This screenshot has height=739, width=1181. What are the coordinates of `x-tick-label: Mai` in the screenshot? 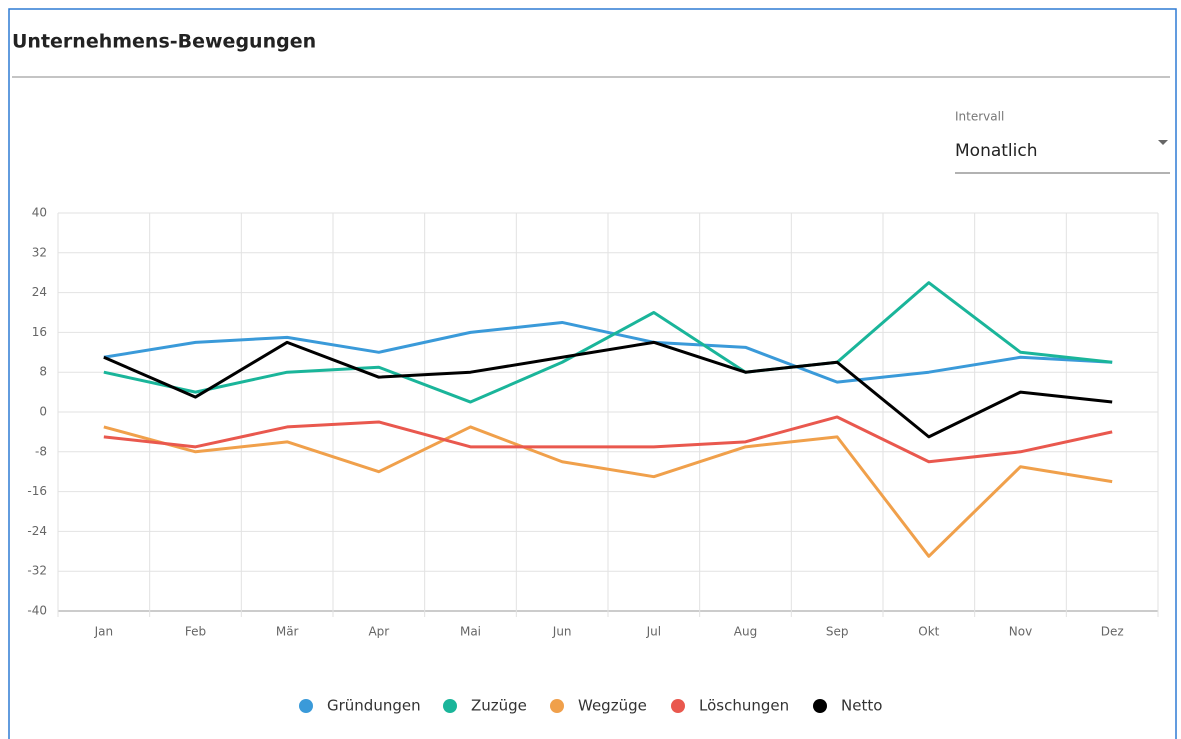 It's located at (470, 632).